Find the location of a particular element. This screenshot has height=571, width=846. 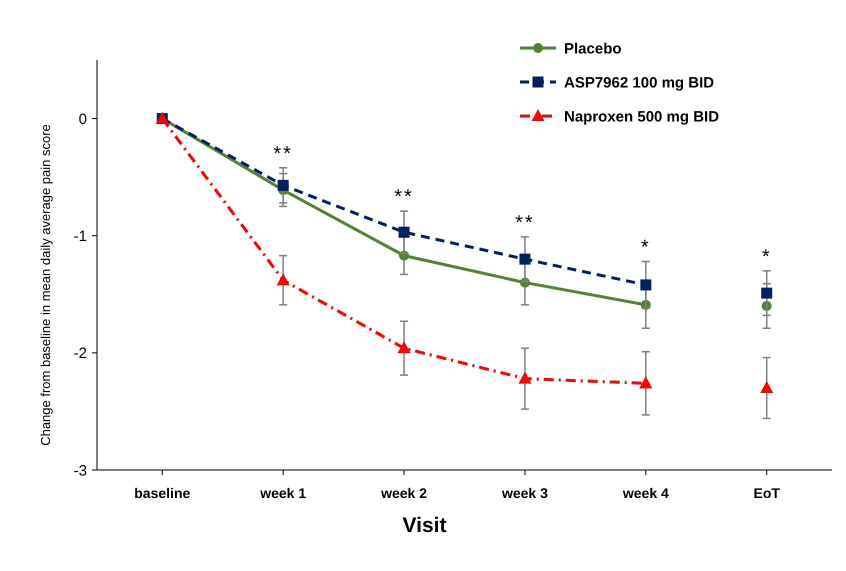

x-tick-label: week 3 is located at coordinates (524, 493).